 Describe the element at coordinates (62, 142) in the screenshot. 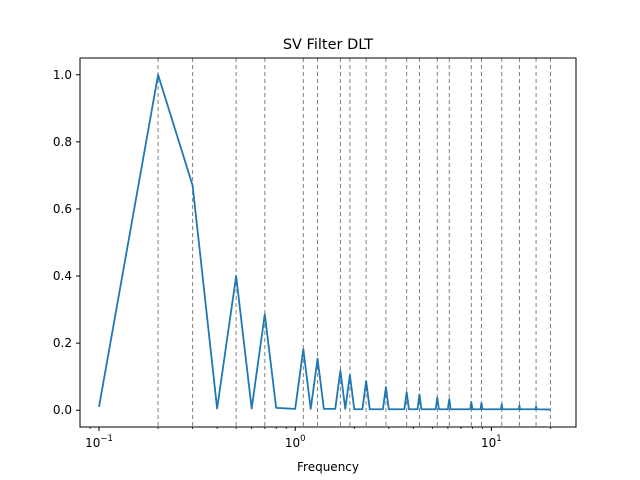

I see `y-tick-label-4: 0.8` at that location.